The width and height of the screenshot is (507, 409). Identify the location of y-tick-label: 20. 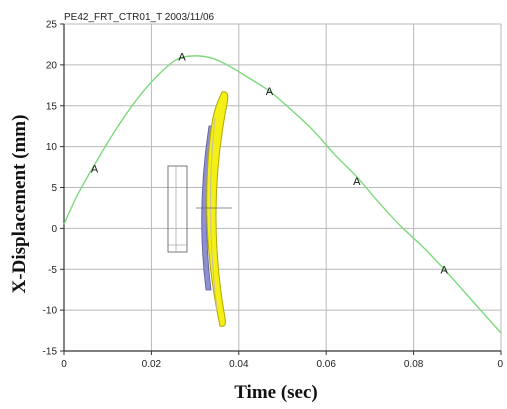
(52, 65).